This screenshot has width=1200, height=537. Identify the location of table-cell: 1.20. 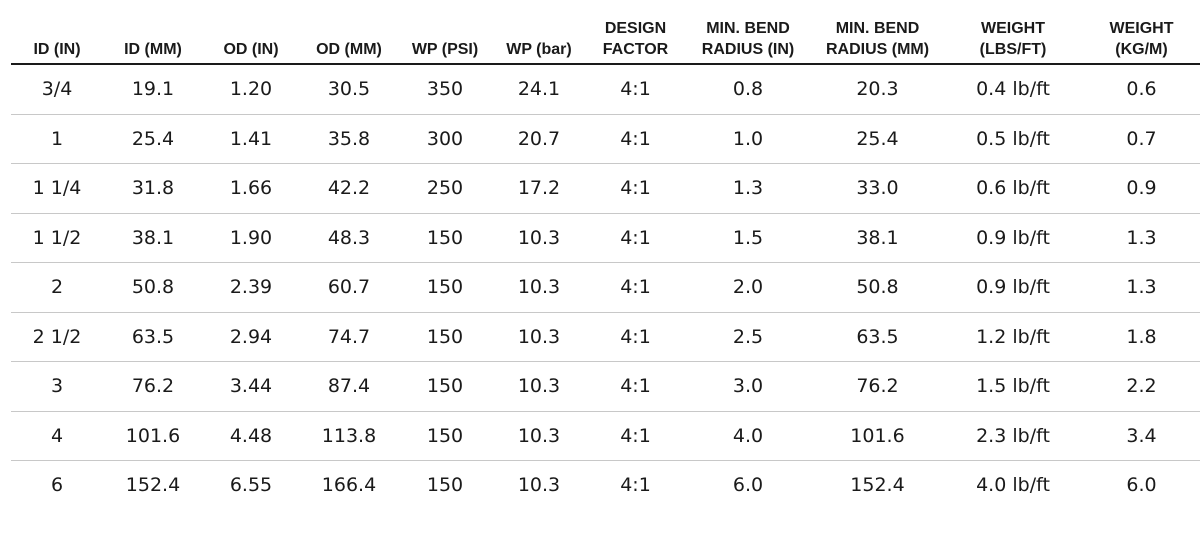
(251, 89).